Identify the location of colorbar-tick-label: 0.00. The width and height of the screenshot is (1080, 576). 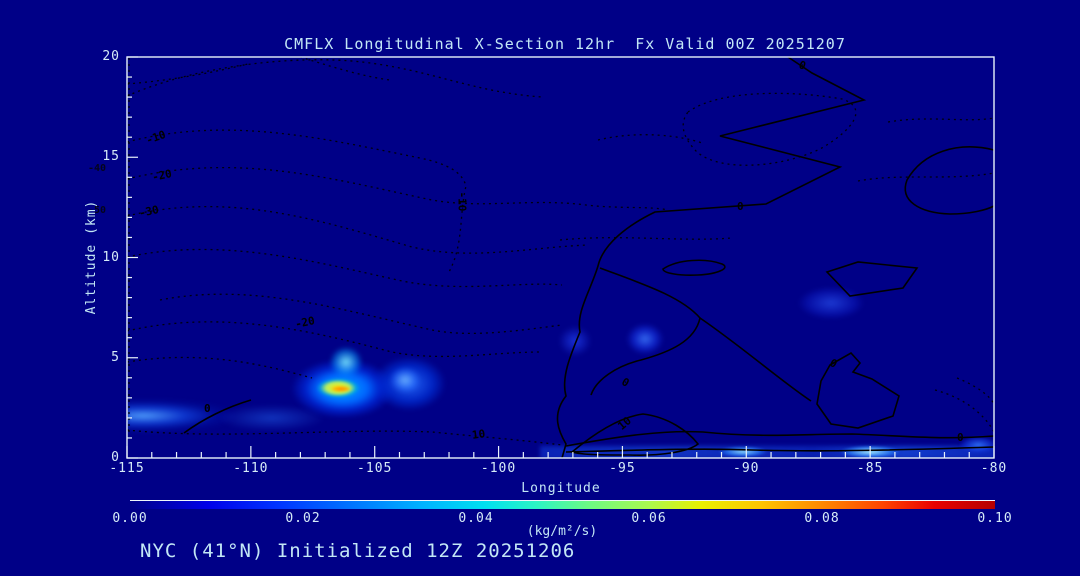
(130, 518).